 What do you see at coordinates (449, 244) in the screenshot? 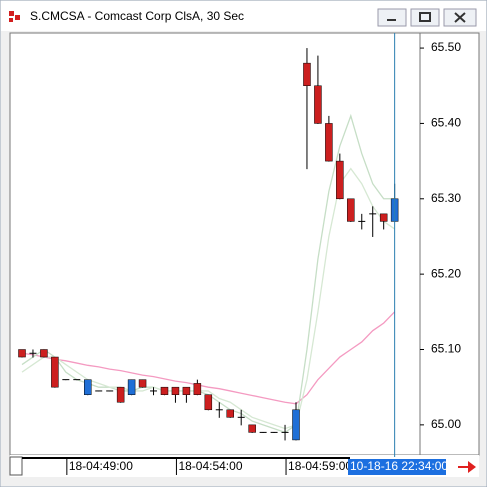
I see `price-axis` at bounding box center [449, 244].